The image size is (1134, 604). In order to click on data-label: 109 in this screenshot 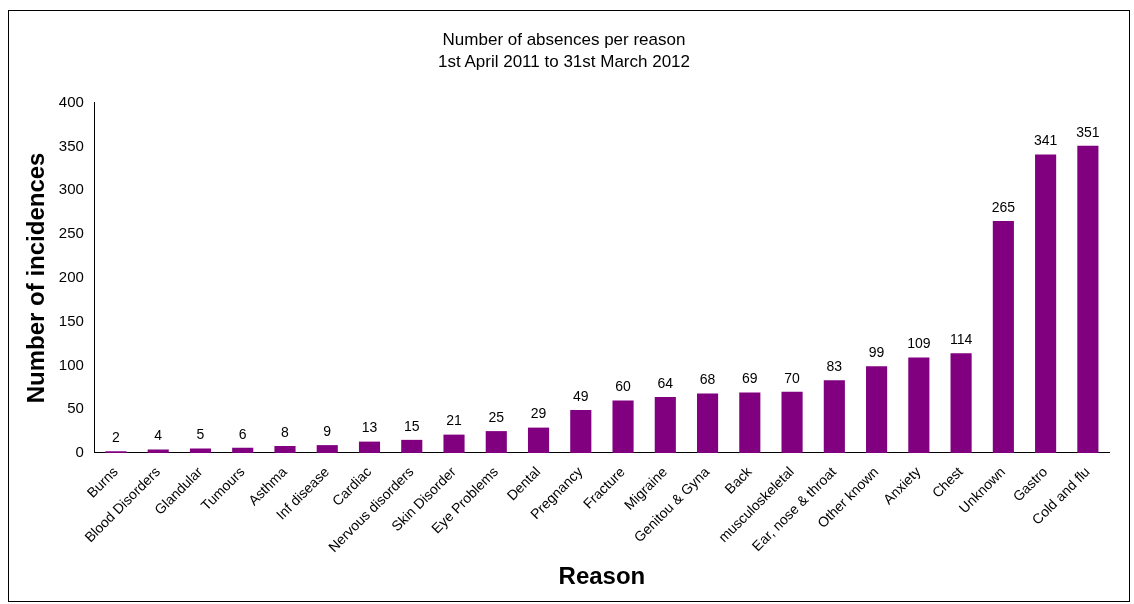, I will do `click(919, 343)`.